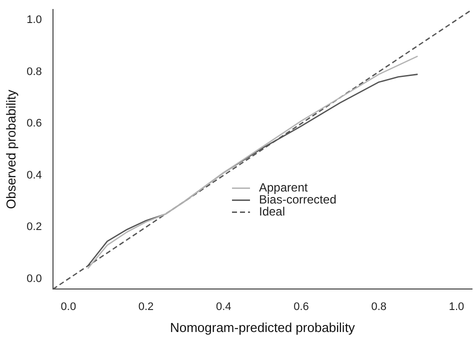  What do you see at coordinates (297, 199) in the screenshot?
I see `legend-label: Bias-corrected` at bounding box center [297, 199].